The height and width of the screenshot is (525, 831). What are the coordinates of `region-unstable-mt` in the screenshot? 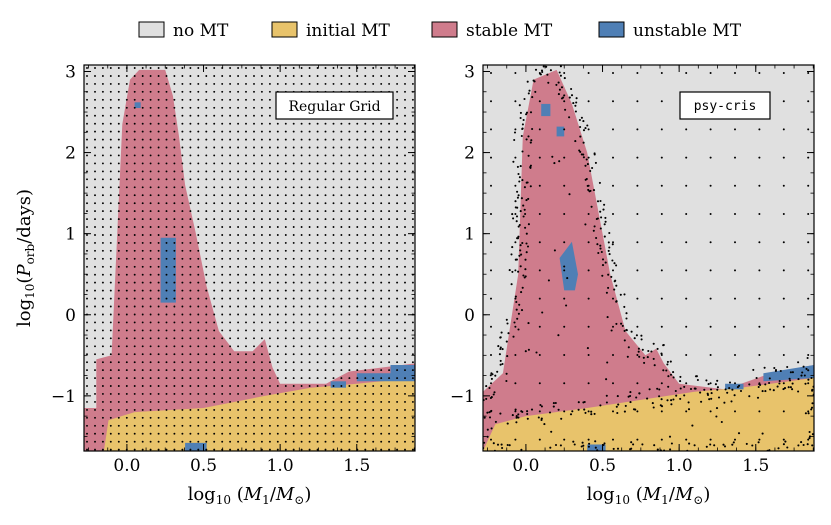 It's located at (568, 266).